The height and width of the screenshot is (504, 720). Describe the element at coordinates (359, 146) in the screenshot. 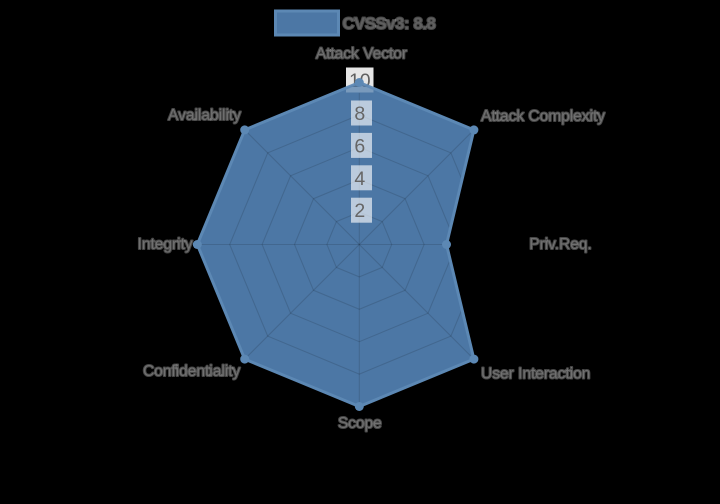

I see `svg-text: 6` at that location.